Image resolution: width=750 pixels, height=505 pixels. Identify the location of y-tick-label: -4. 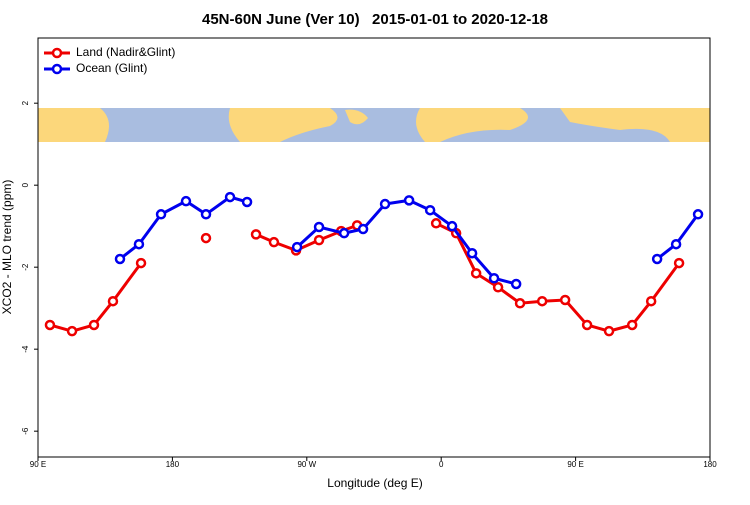
(25, 349).